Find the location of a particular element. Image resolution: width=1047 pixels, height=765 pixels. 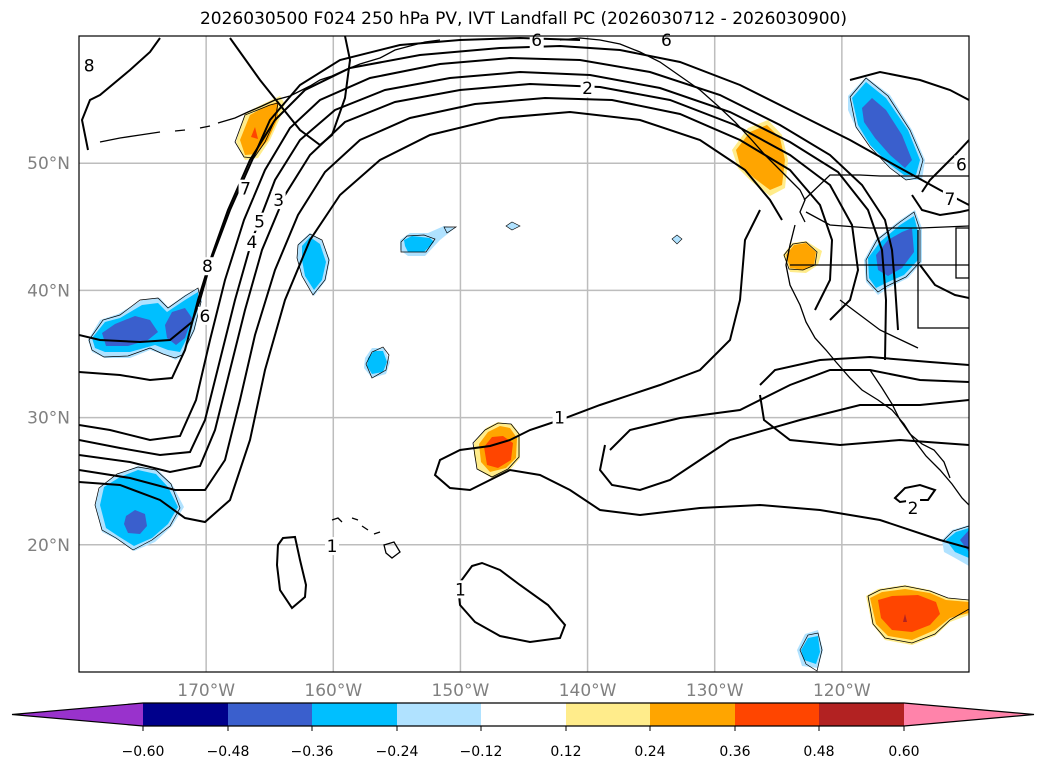

colorbar-tick-label: 0.48 is located at coordinates (818, 752).